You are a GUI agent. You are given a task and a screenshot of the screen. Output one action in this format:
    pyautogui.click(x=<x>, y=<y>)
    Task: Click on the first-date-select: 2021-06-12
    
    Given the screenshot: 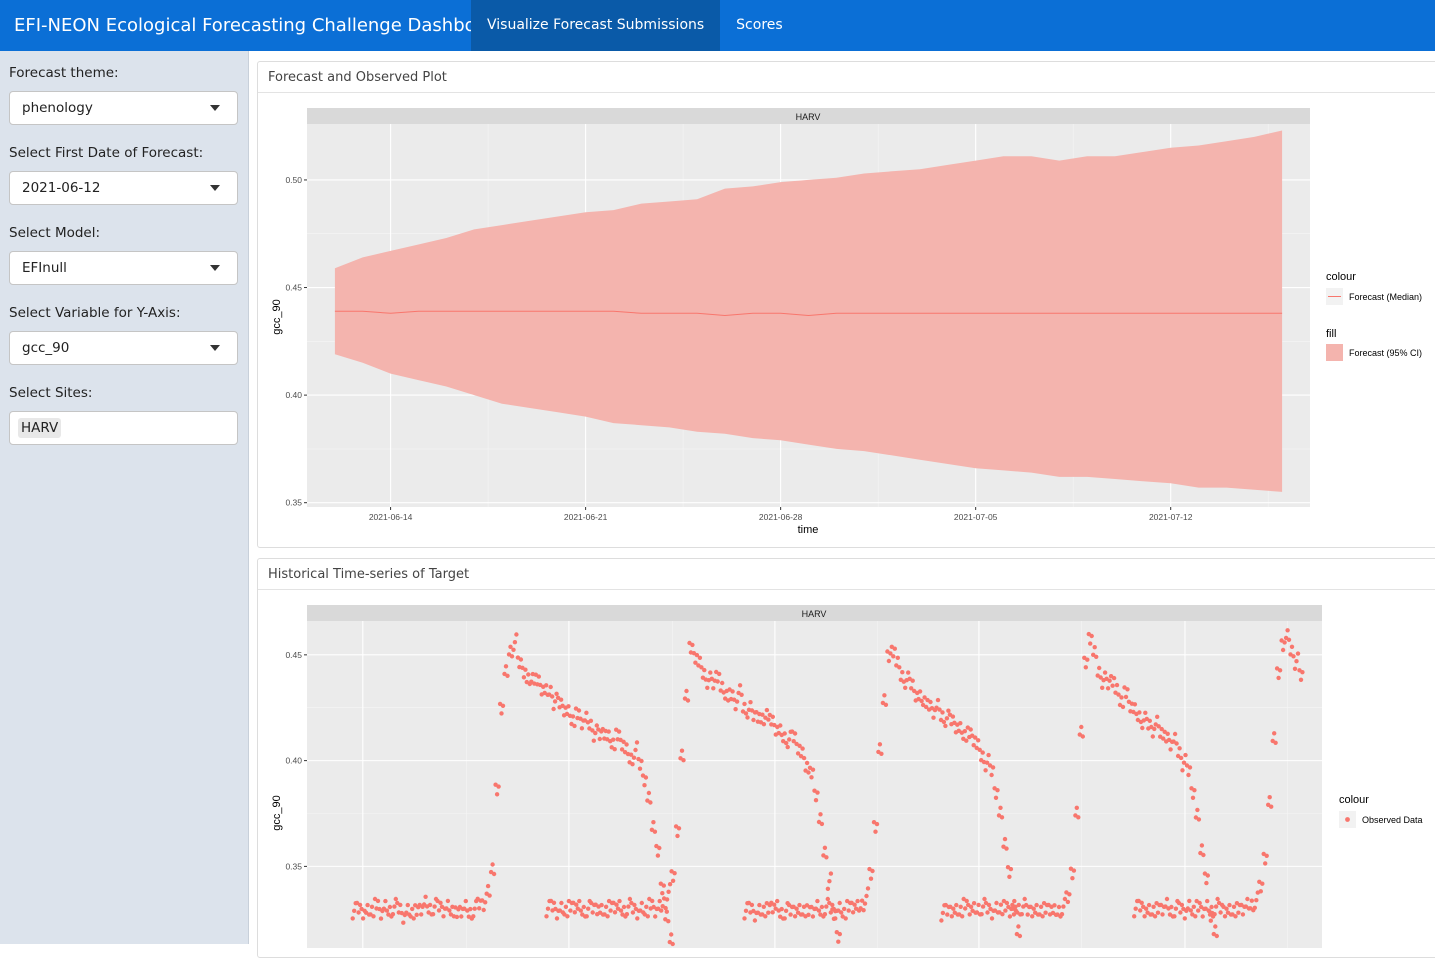 What is the action you would take?
    pyautogui.click(x=123, y=188)
    